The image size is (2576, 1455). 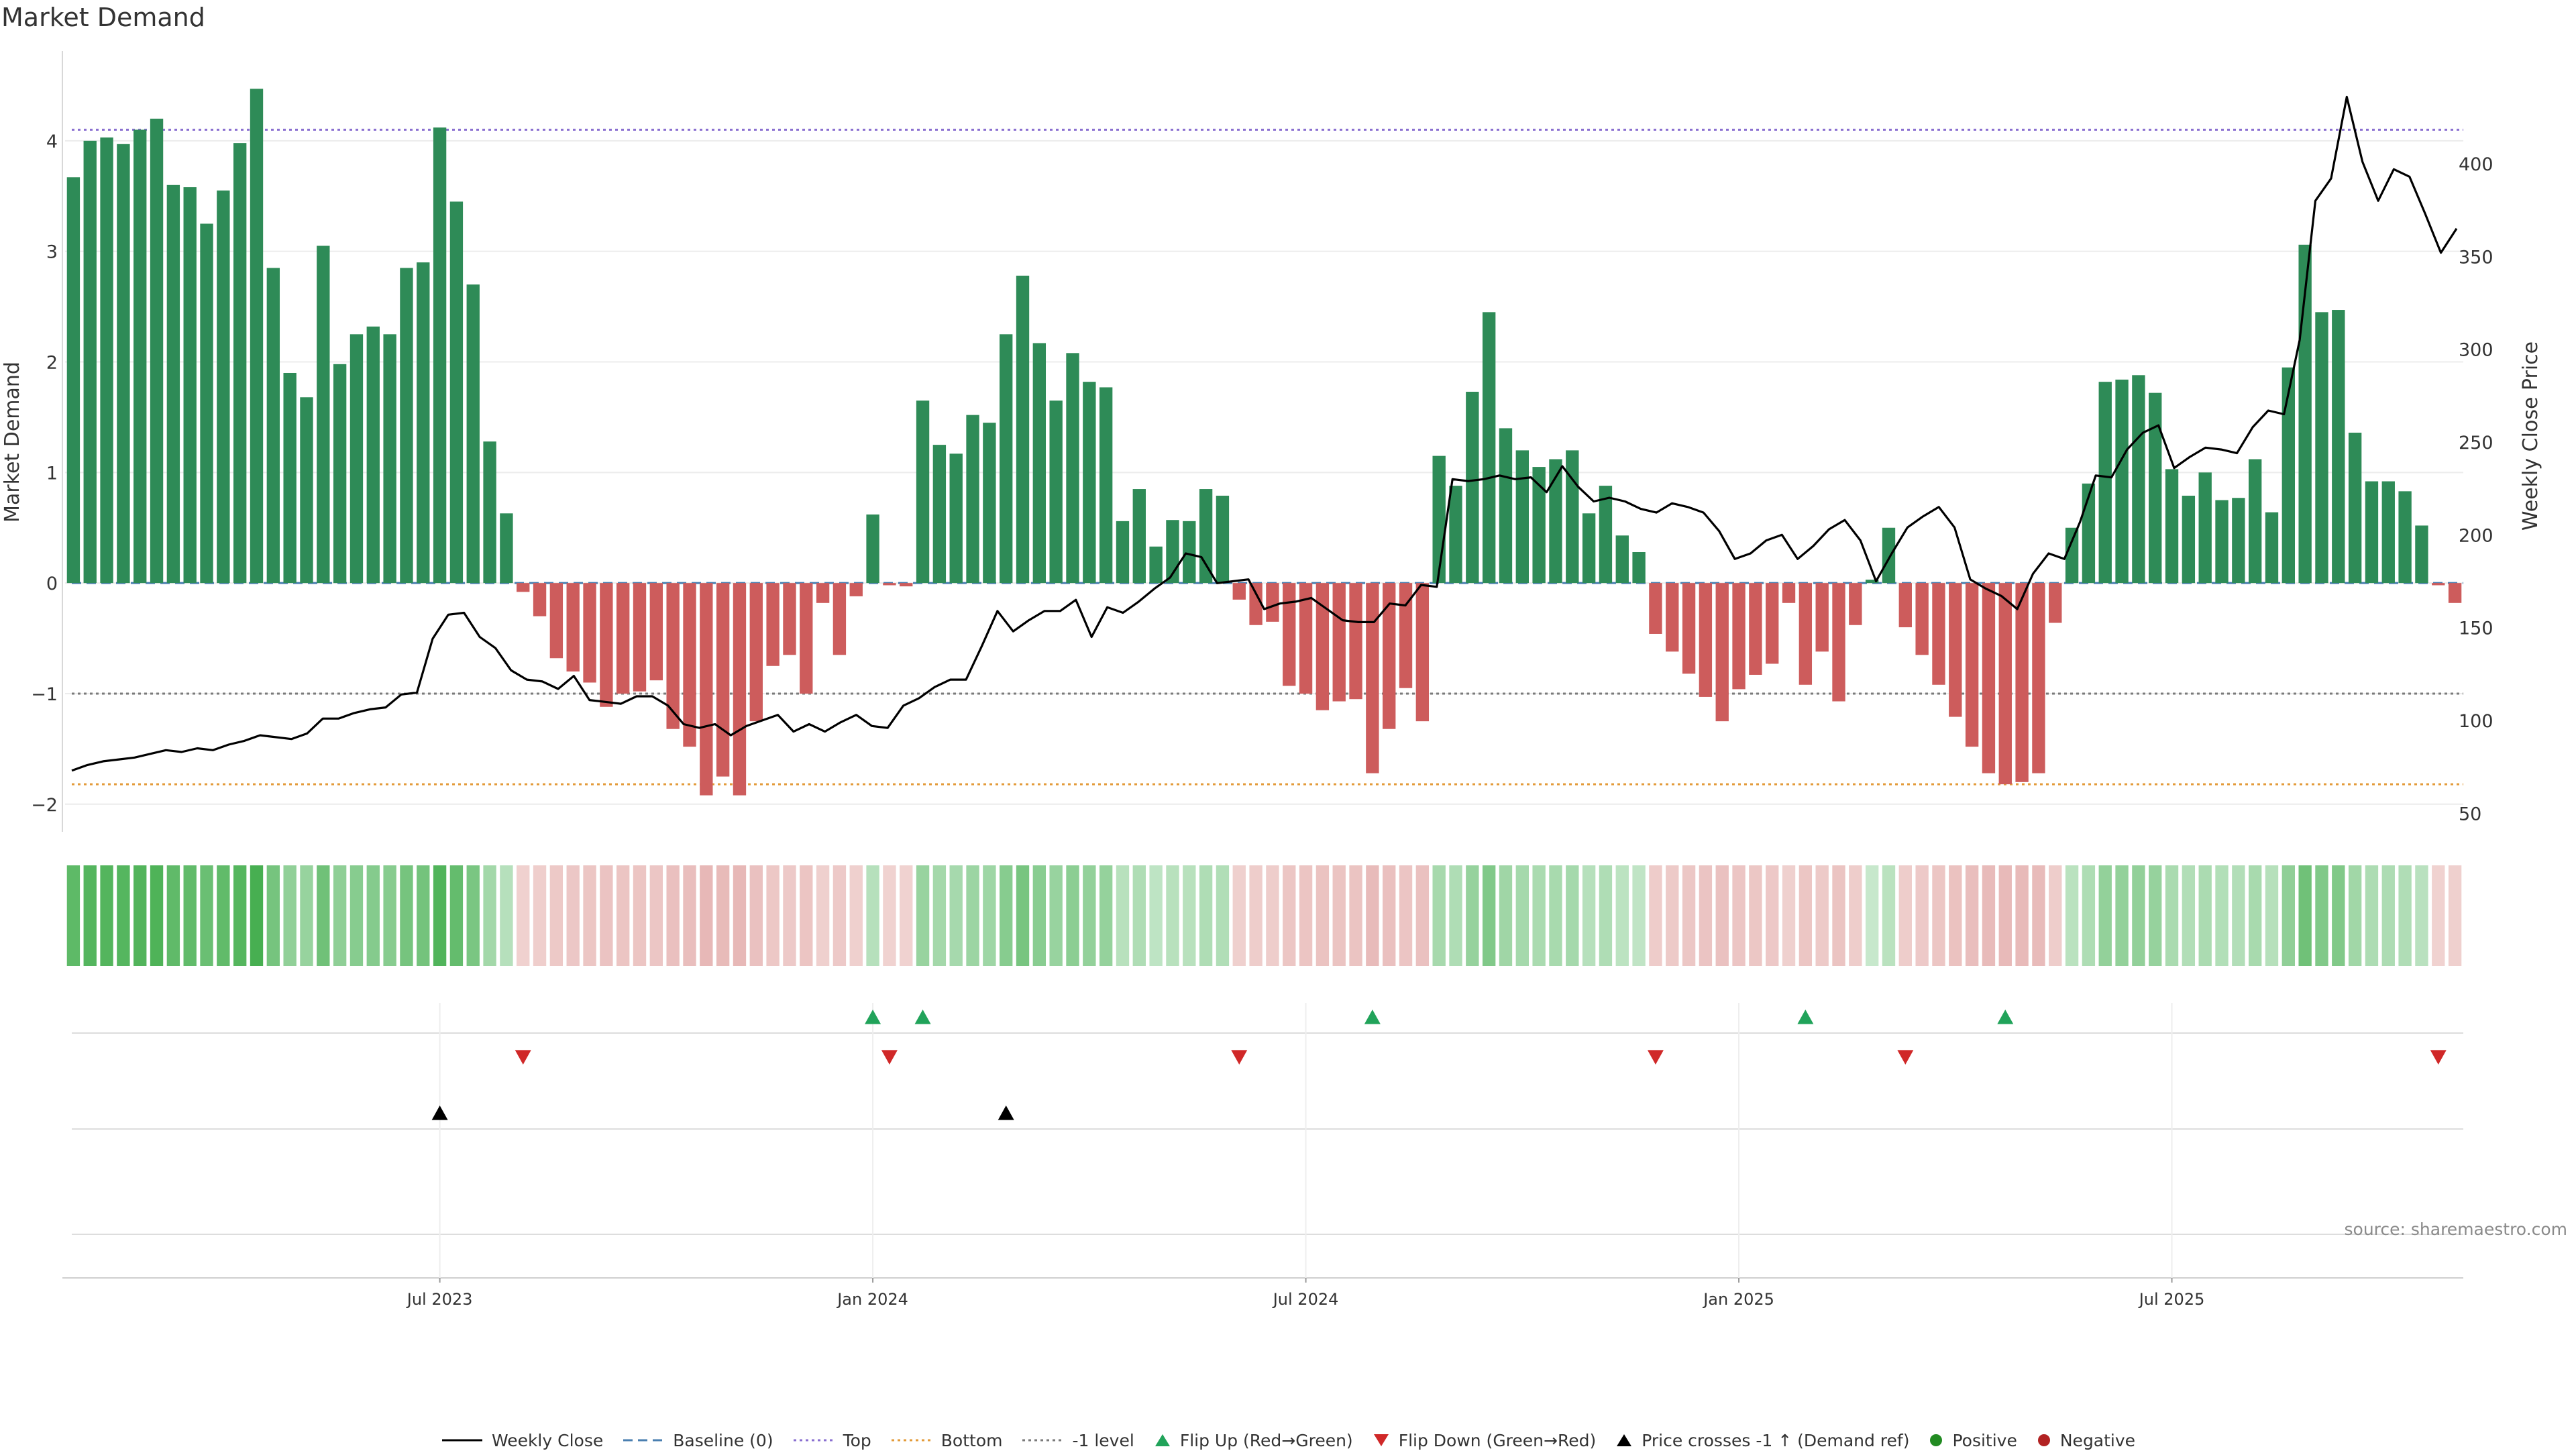 What do you see at coordinates (1077, 1440) in the screenshot?
I see `legend-item-minus-one: -1 level` at bounding box center [1077, 1440].